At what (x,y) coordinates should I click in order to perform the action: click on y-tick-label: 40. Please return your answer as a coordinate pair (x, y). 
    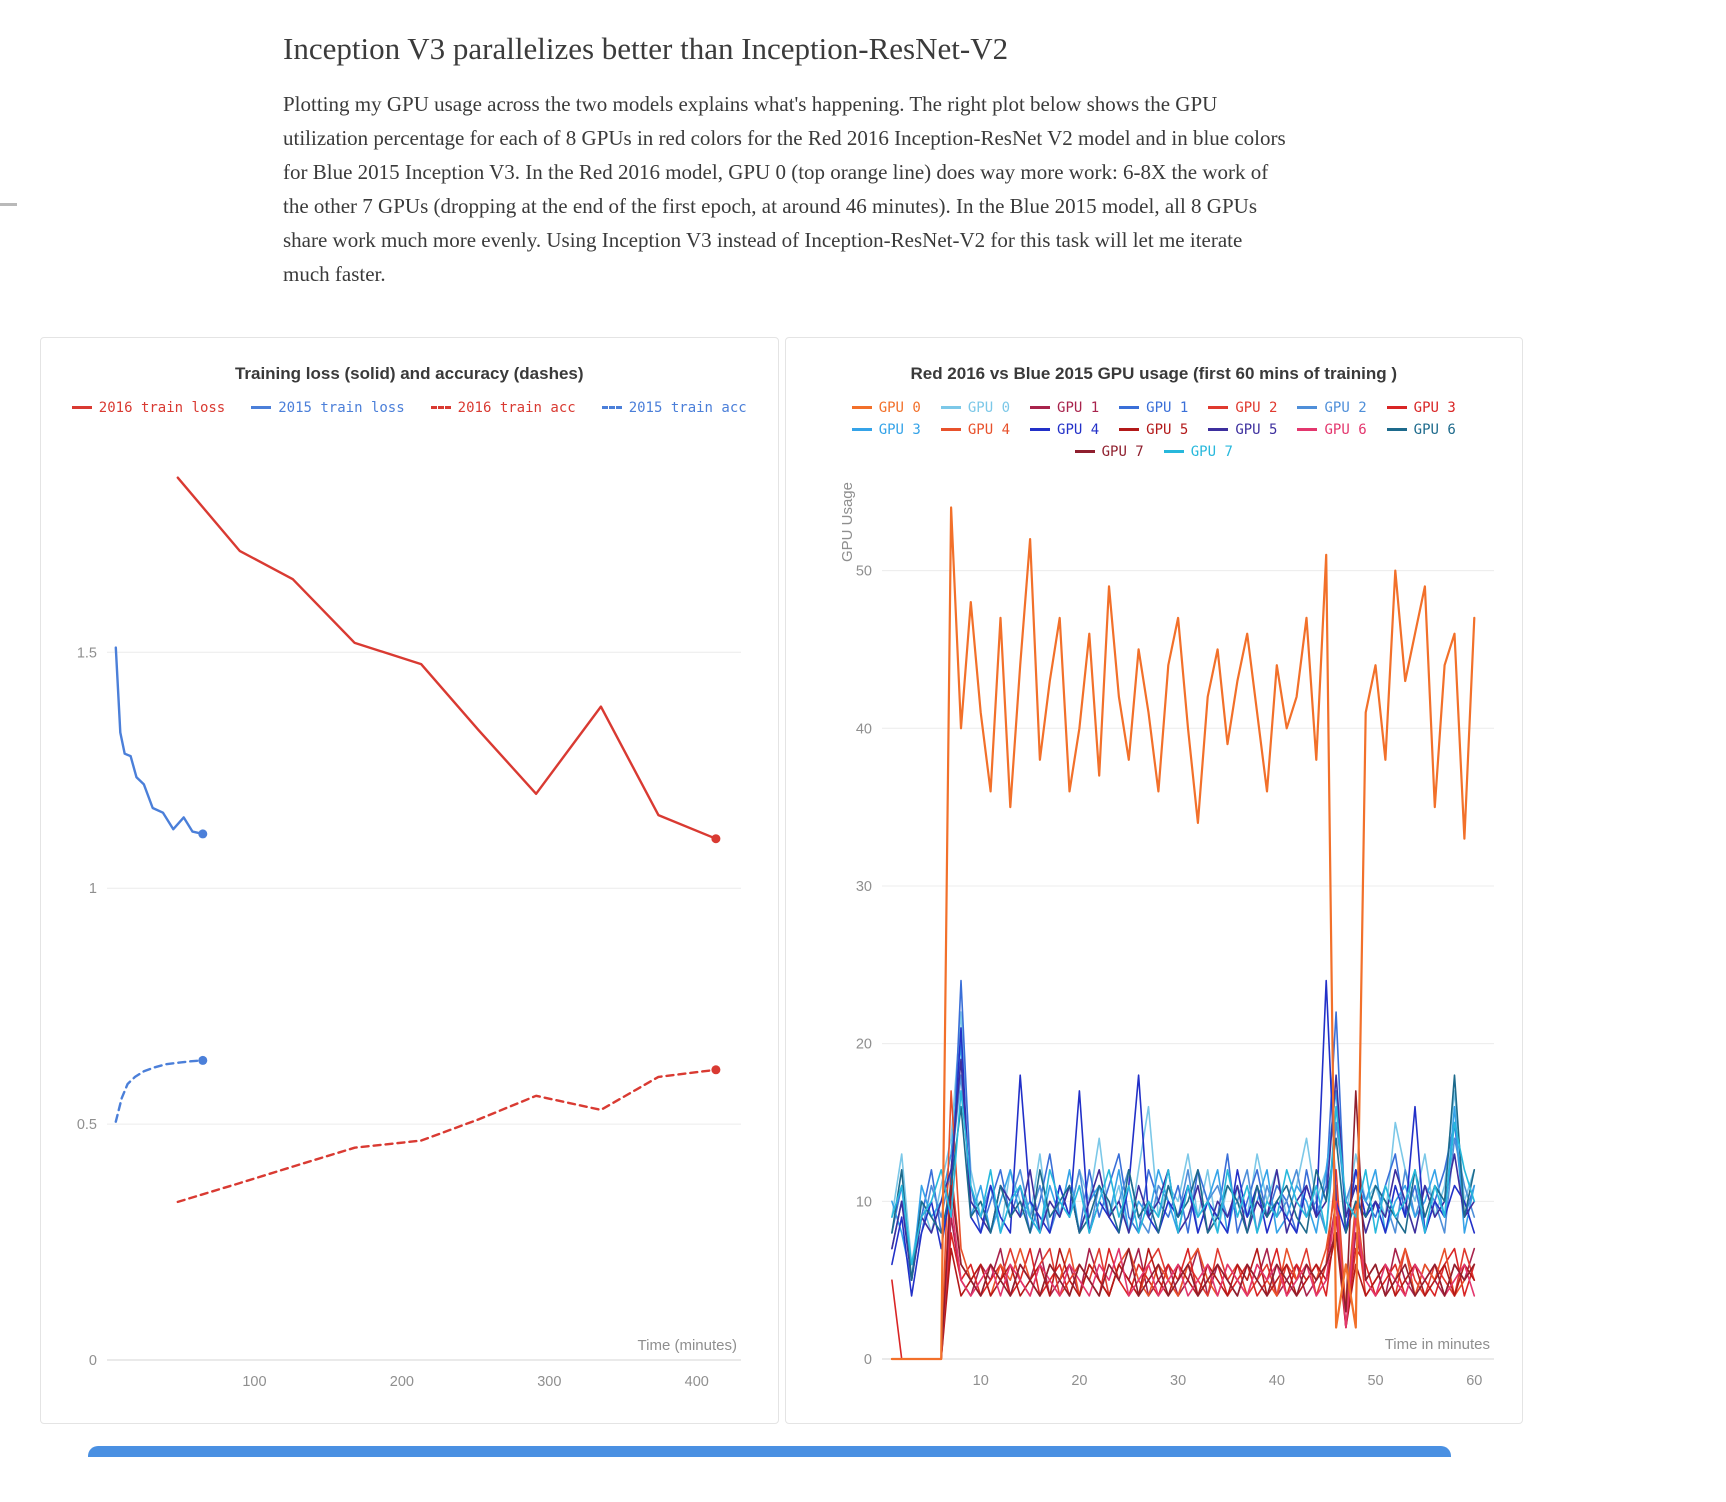
    Looking at the image, I should click on (864, 729).